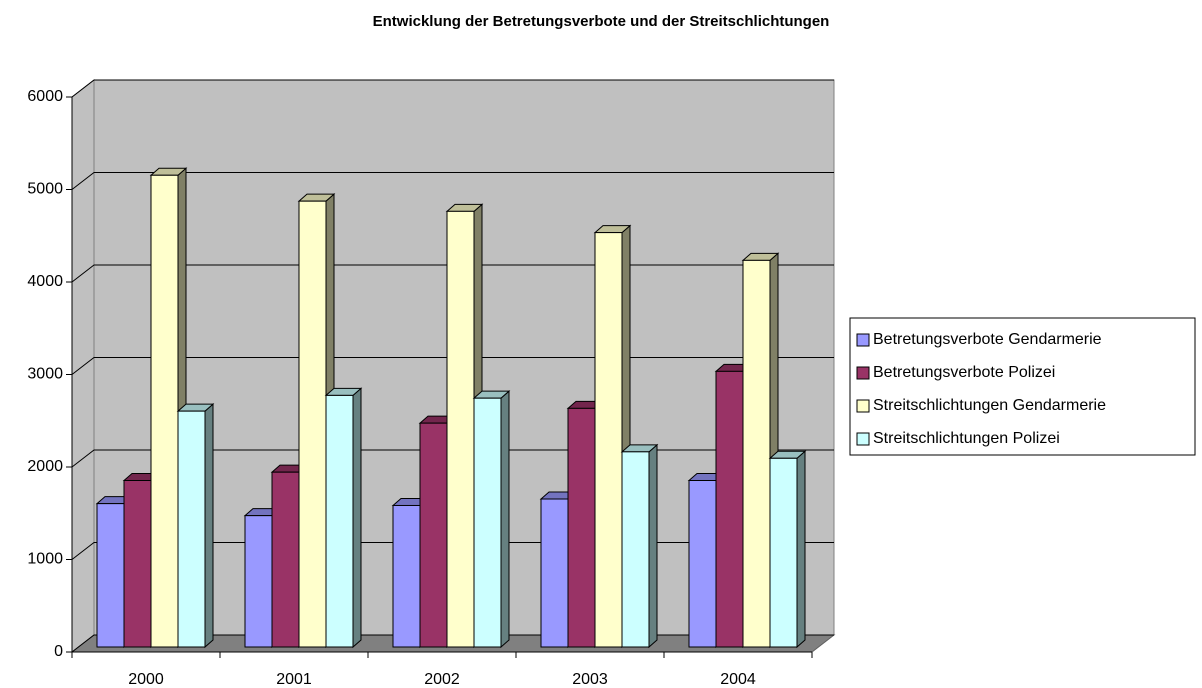  What do you see at coordinates (146, 679) in the screenshot?
I see `x-tick-label: 2000` at bounding box center [146, 679].